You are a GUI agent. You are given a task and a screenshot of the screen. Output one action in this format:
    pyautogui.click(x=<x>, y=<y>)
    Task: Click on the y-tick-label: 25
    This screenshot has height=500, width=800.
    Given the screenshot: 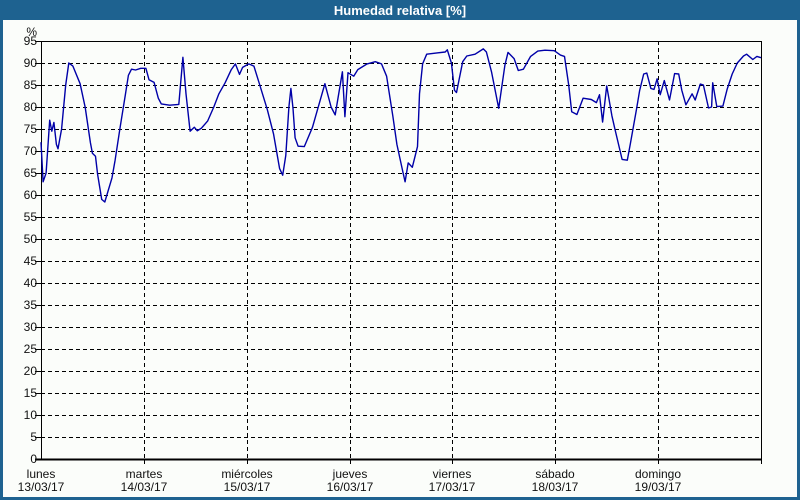 What is the action you would take?
    pyautogui.click(x=30, y=349)
    